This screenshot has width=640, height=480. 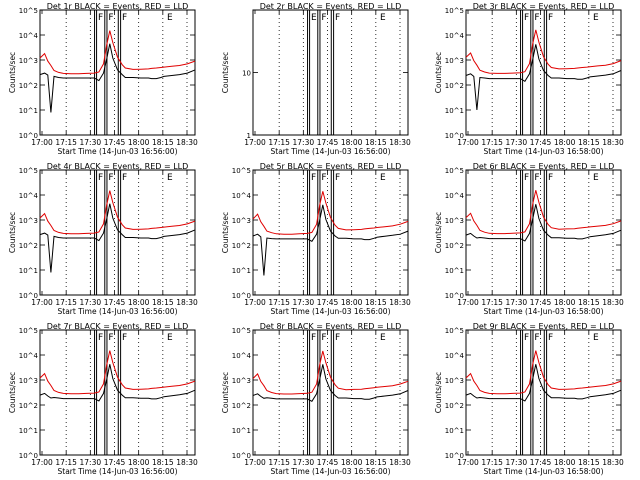 What do you see at coordinates (331, 471) in the screenshot?
I see `x-axis-label: Start Time (14-Jun-03 16:56:00)` at bounding box center [331, 471].